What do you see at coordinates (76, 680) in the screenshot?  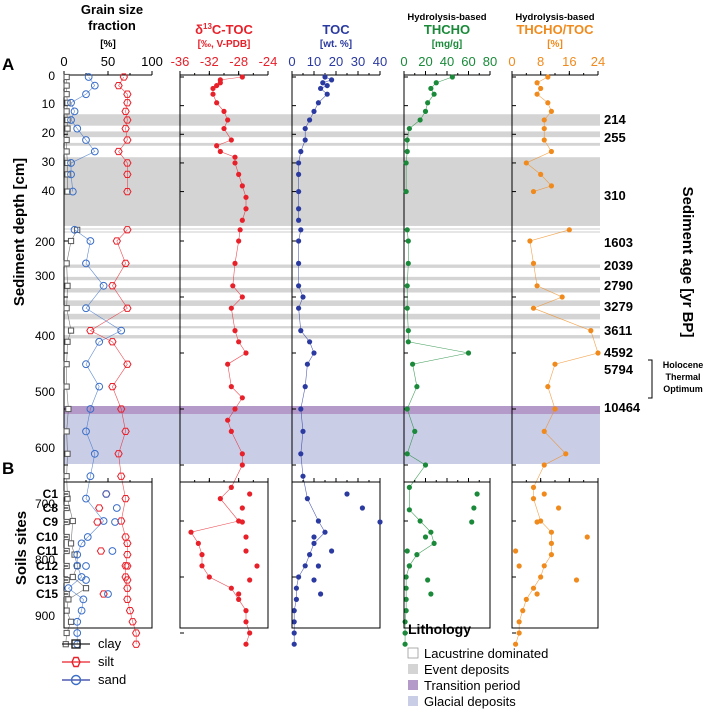 I see `circle-icon` at bounding box center [76, 680].